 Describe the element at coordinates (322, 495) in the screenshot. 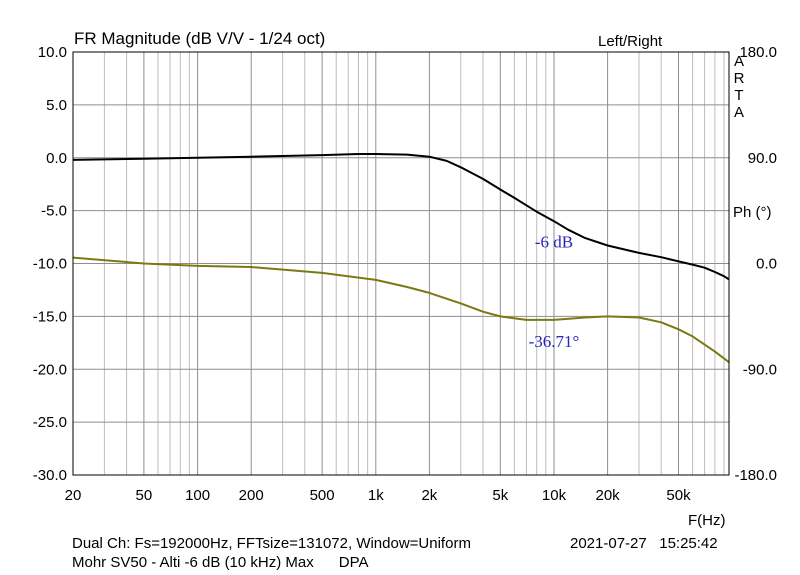

I see `x-tick-label: 500` at that location.